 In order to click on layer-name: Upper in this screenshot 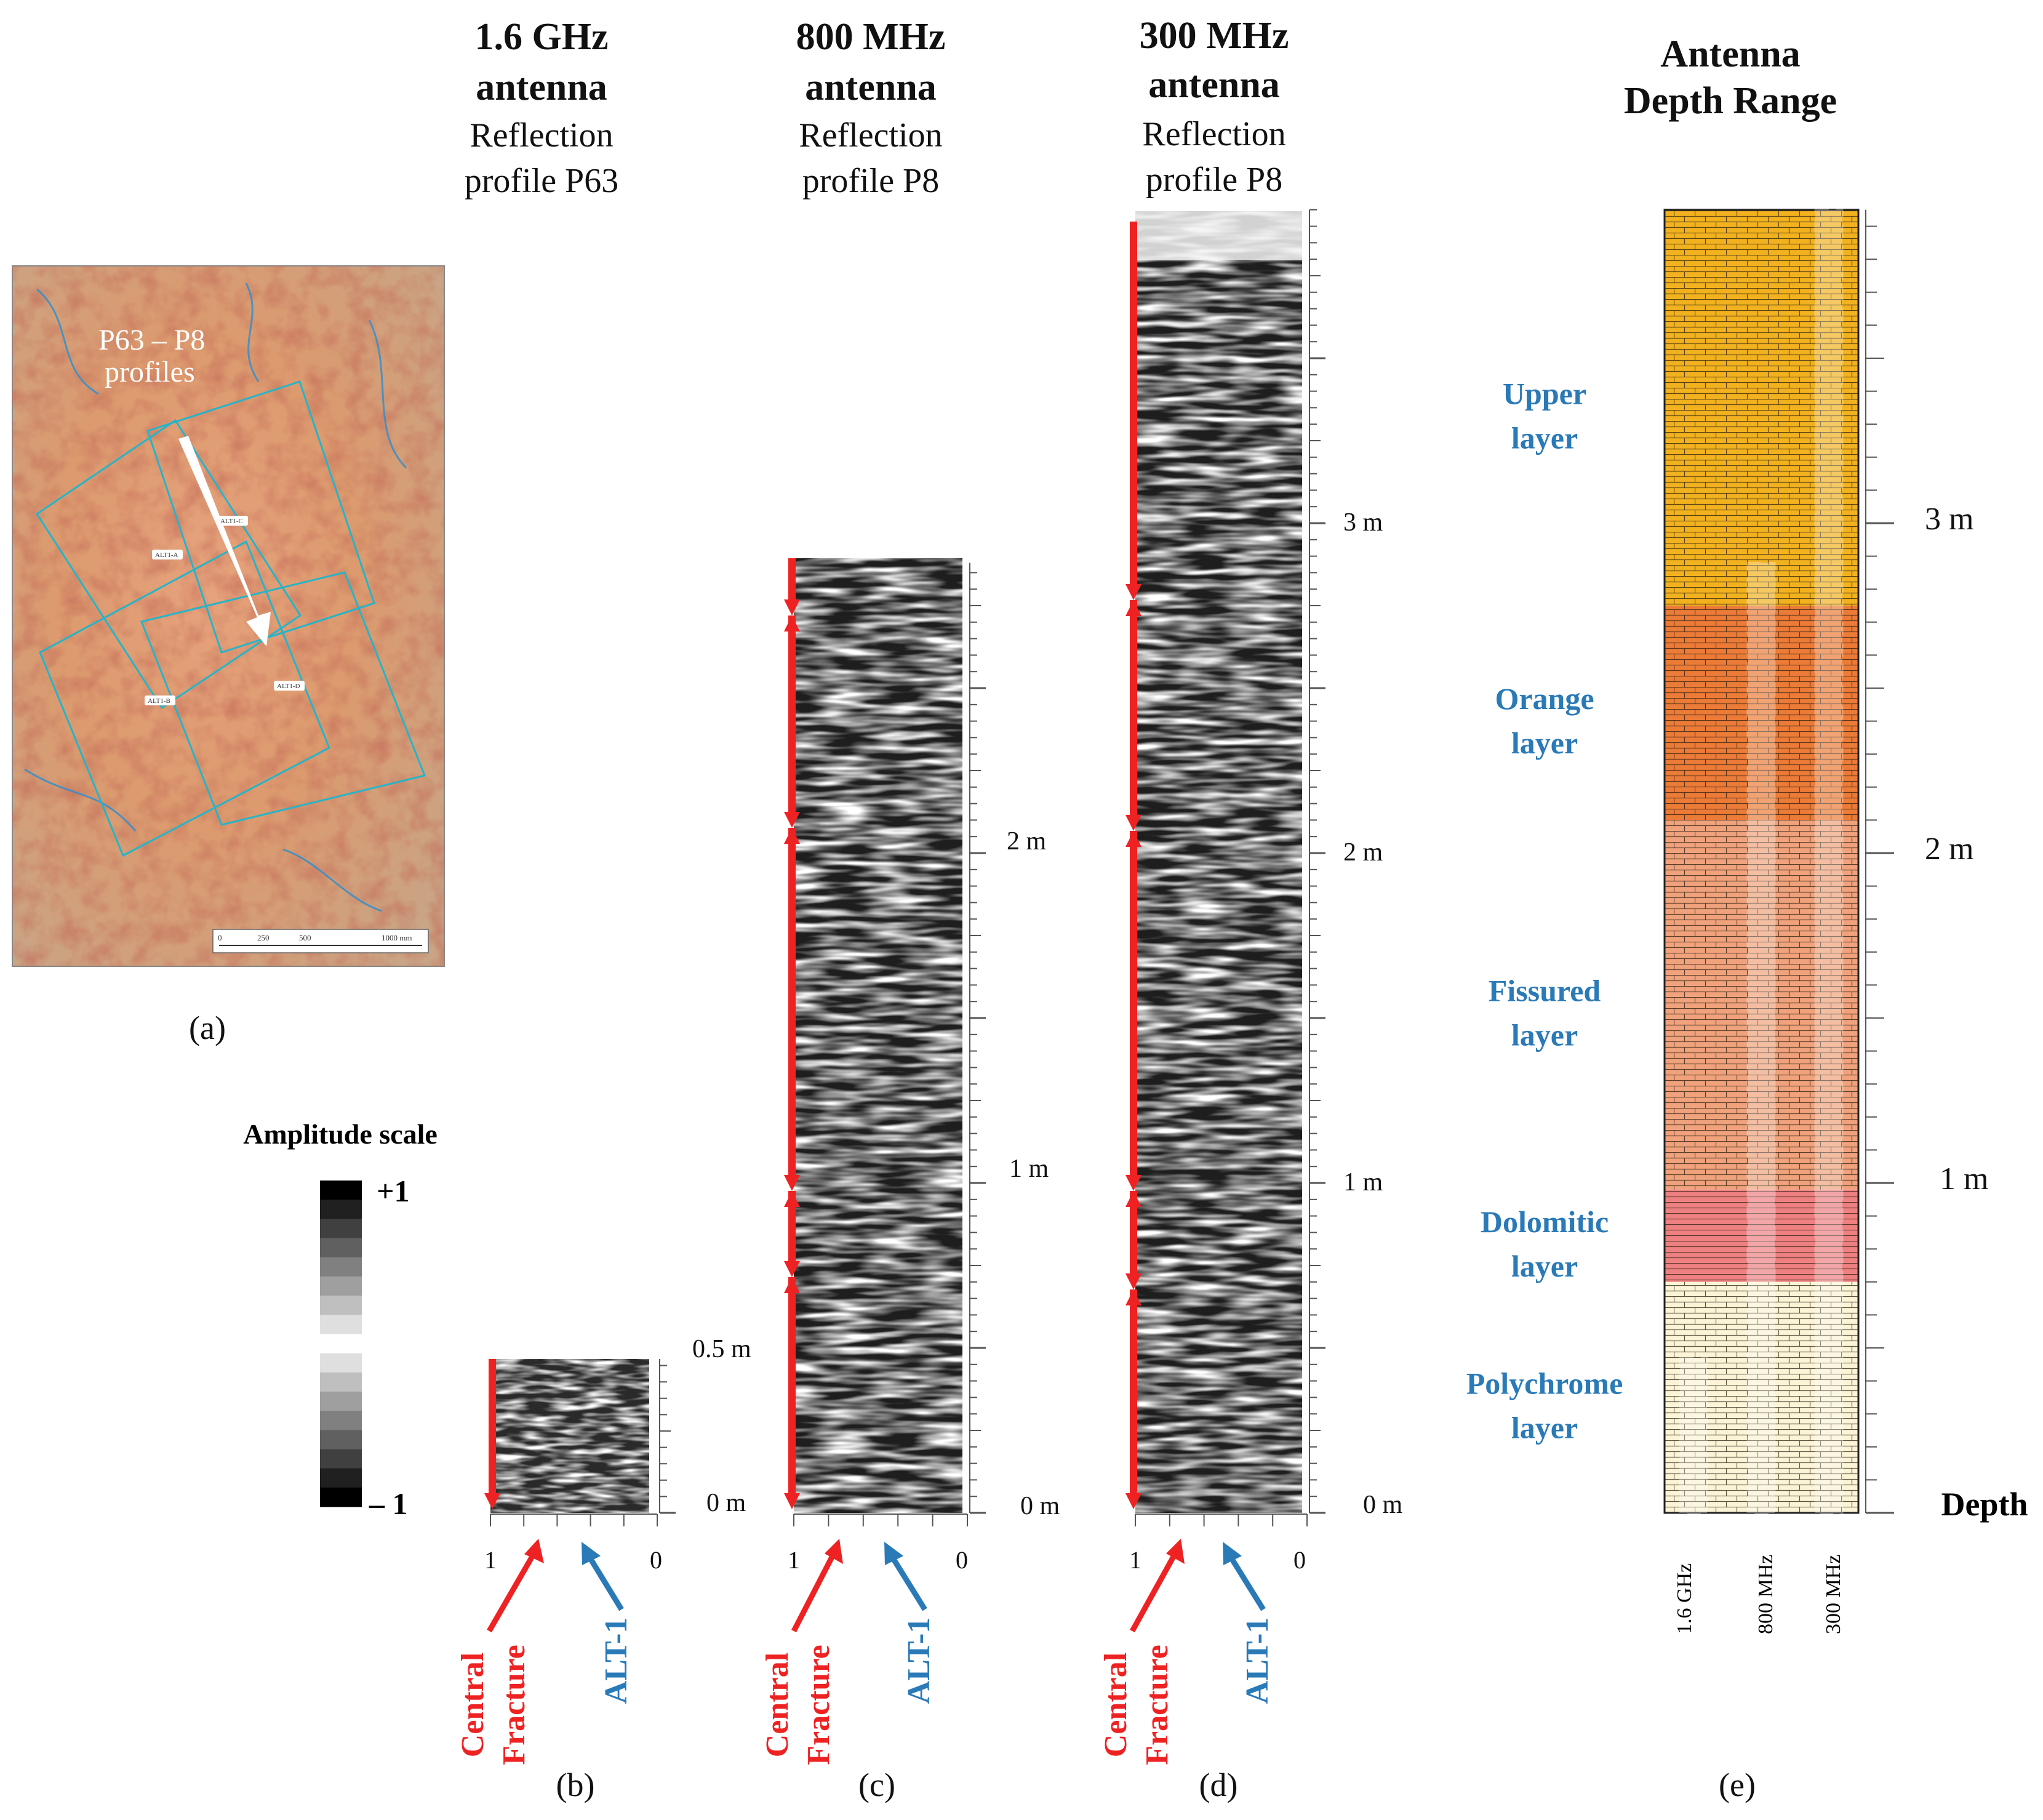, I will do `click(1544, 393)`.